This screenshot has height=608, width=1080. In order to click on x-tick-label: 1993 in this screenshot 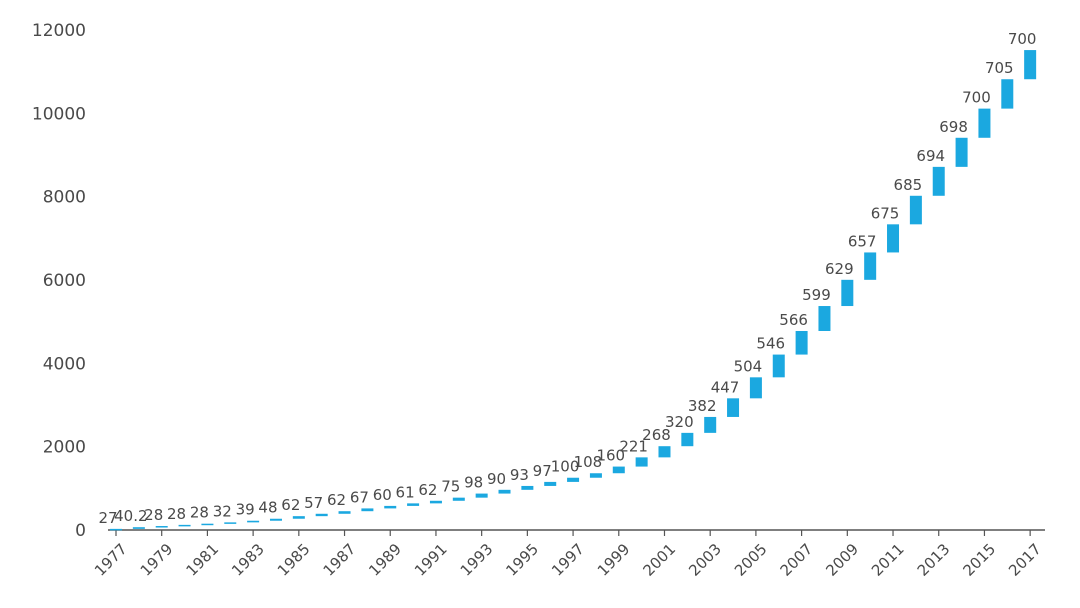, I will do `click(477, 560)`.